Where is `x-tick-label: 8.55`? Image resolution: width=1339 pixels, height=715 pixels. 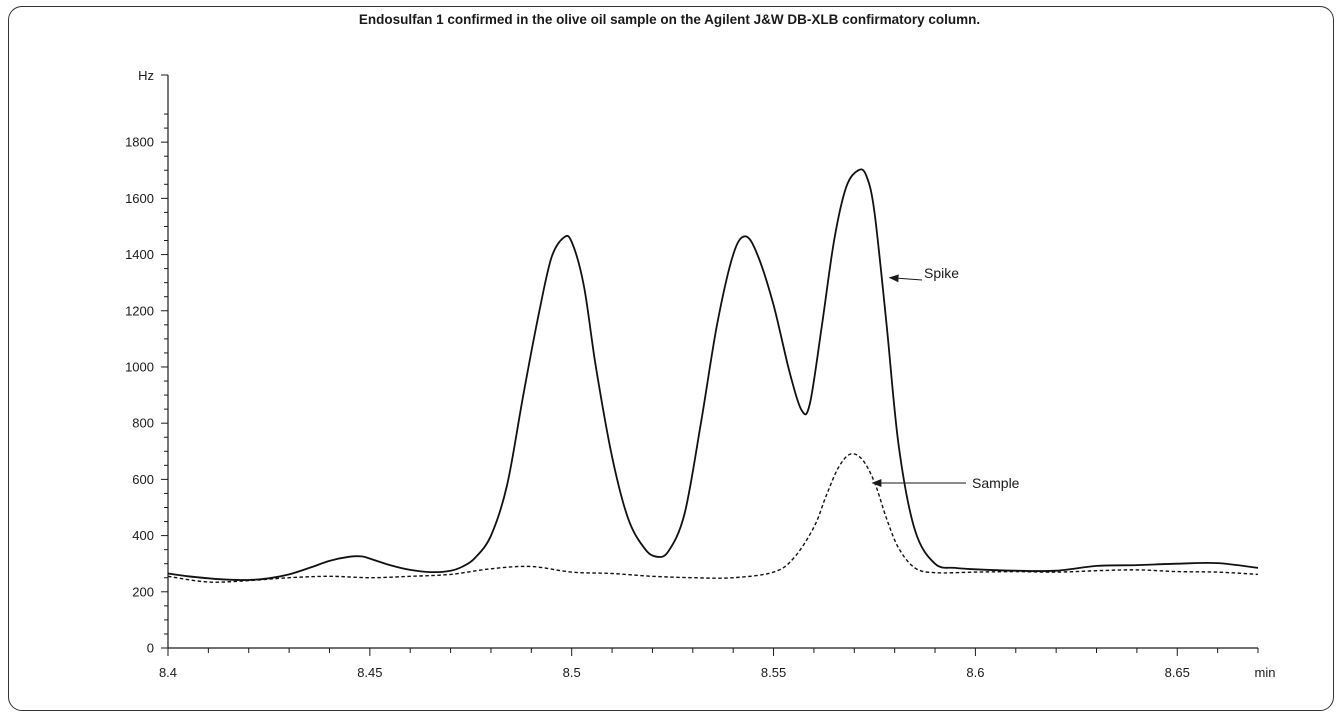 x-tick-label: 8.55 is located at coordinates (773, 672).